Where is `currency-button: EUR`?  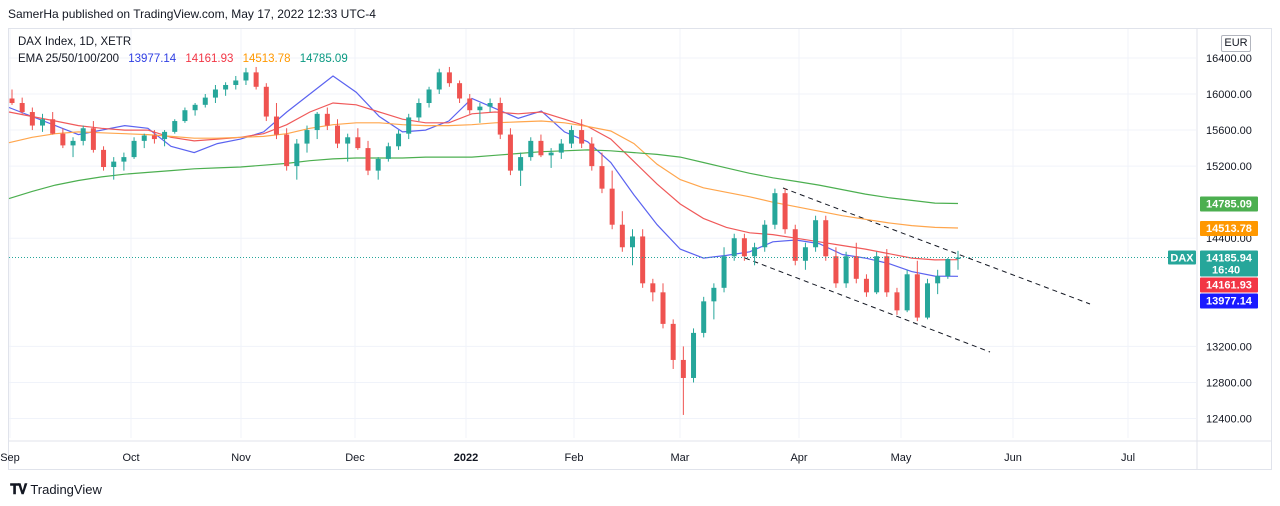
currency-button: EUR is located at coordinates (1236, 43).